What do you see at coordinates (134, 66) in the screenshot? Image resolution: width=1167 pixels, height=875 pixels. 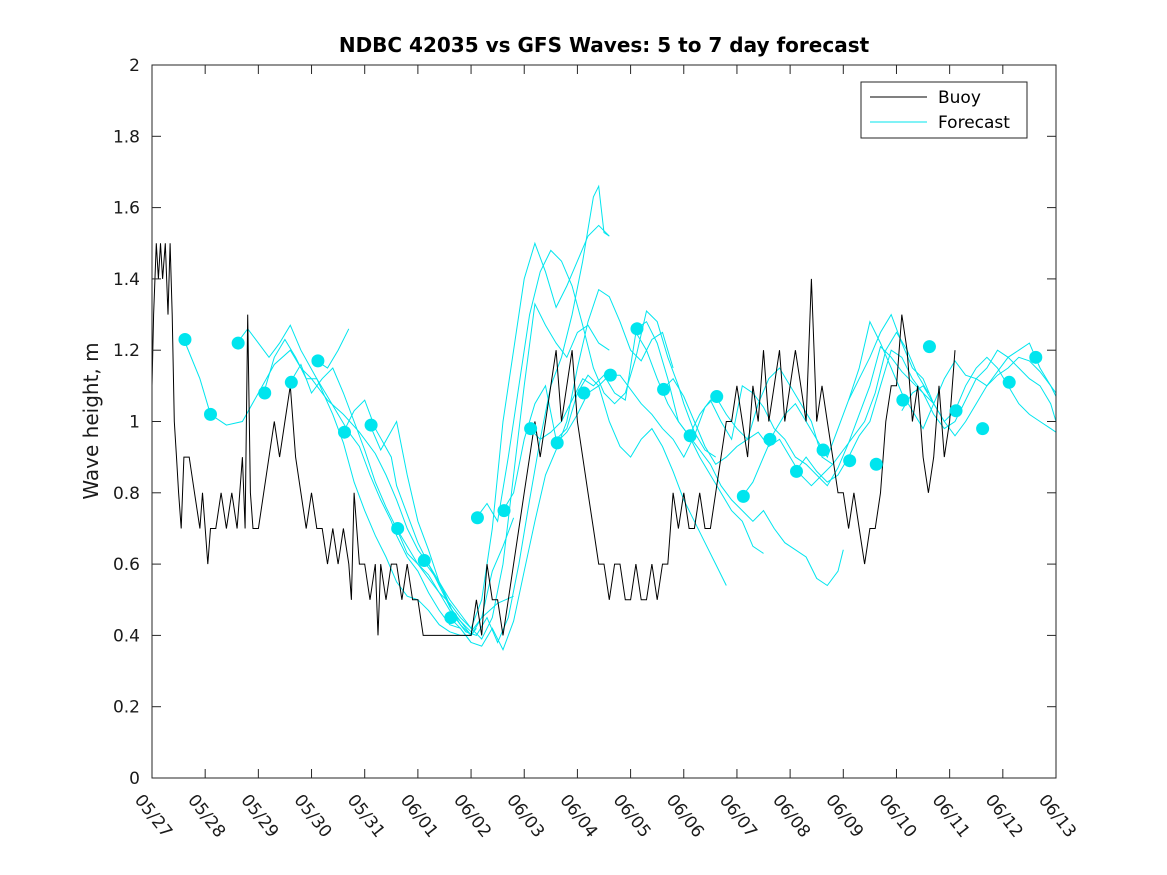 I see `y-tick-label: 2` at bounding box center [134, 66].